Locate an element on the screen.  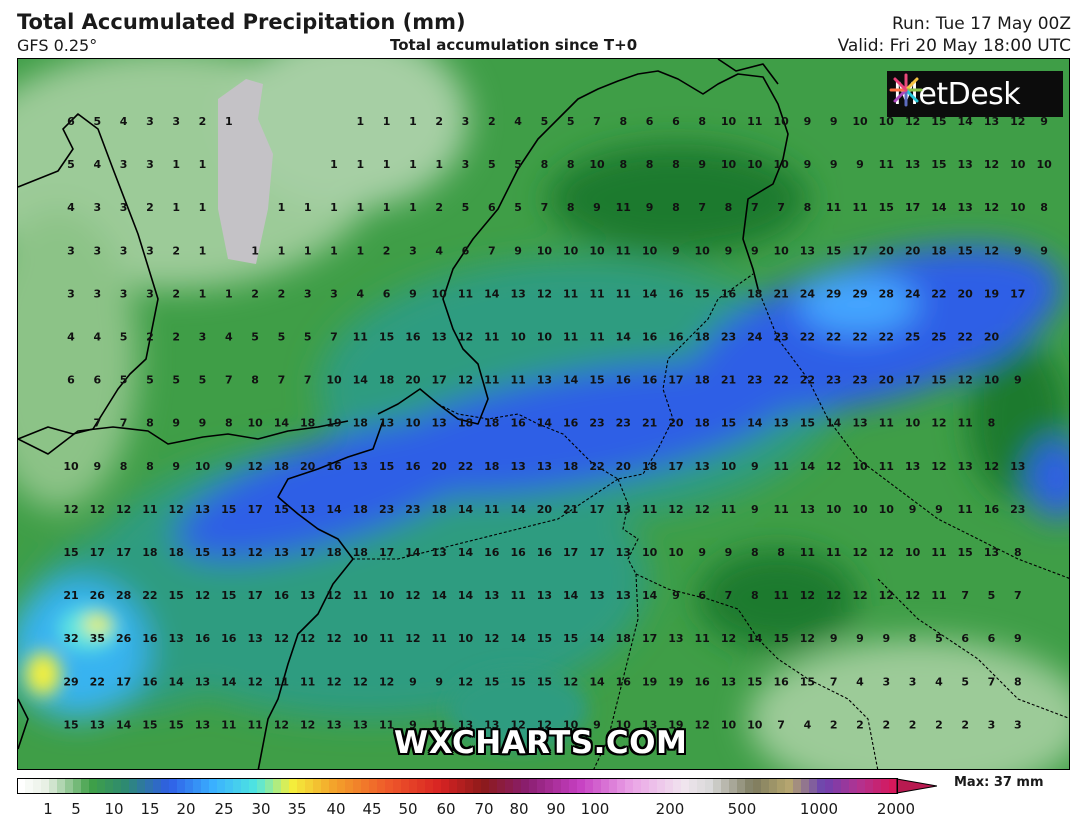
grid-value: 8 is located at coordinates (623, 121).